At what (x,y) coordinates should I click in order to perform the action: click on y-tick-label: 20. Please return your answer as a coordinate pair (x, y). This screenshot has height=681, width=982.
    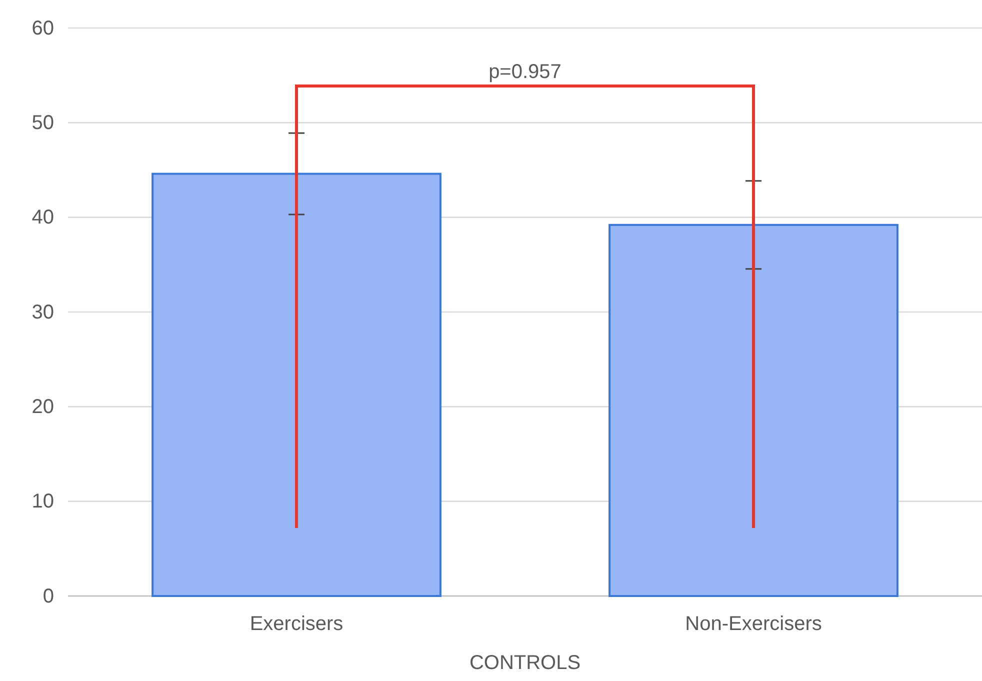
    Looking at the image, I should click on (43, 407).